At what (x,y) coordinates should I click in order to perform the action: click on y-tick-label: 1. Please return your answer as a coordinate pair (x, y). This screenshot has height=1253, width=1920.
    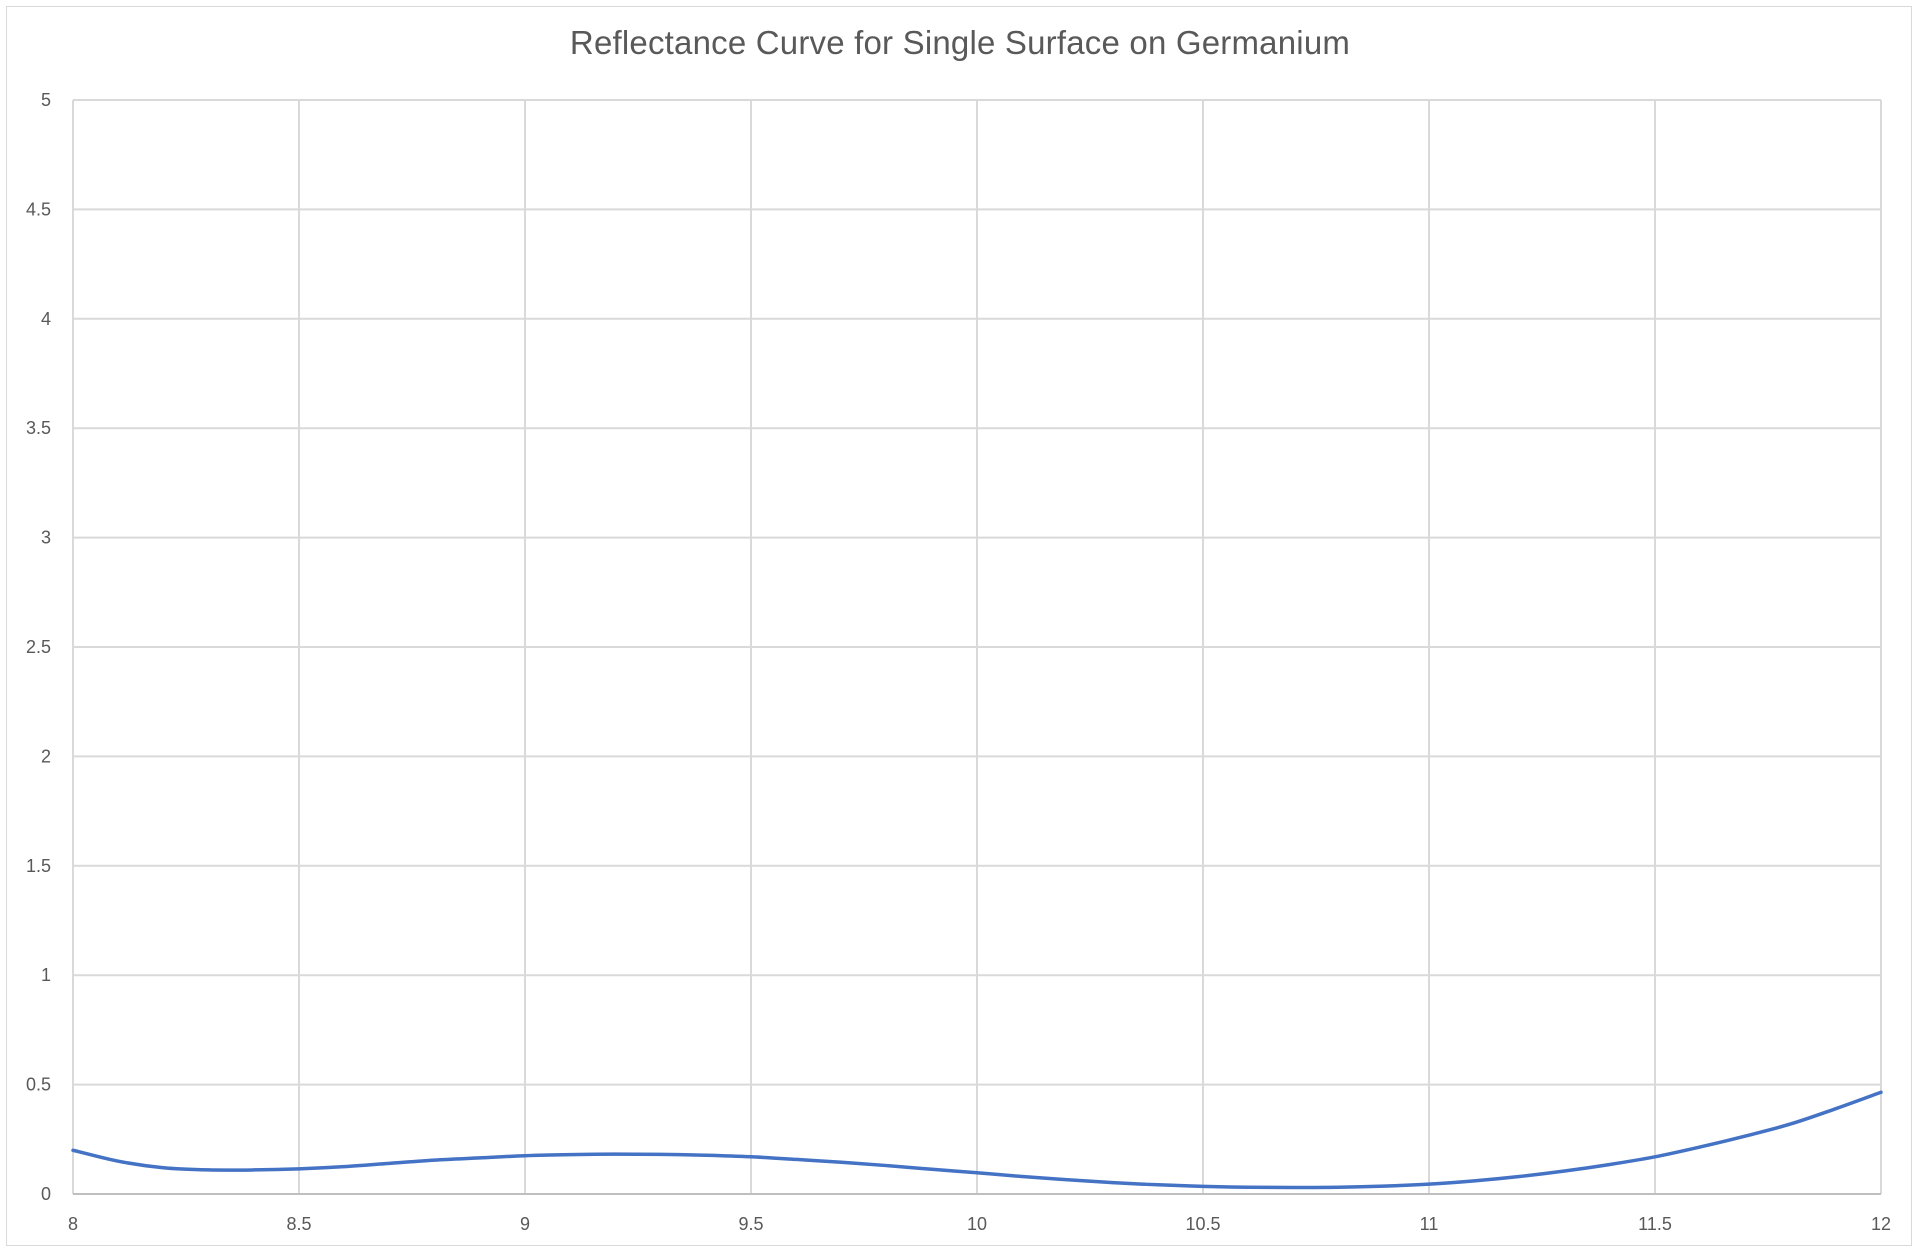
    Looking at the image, I should click on (46, 975).